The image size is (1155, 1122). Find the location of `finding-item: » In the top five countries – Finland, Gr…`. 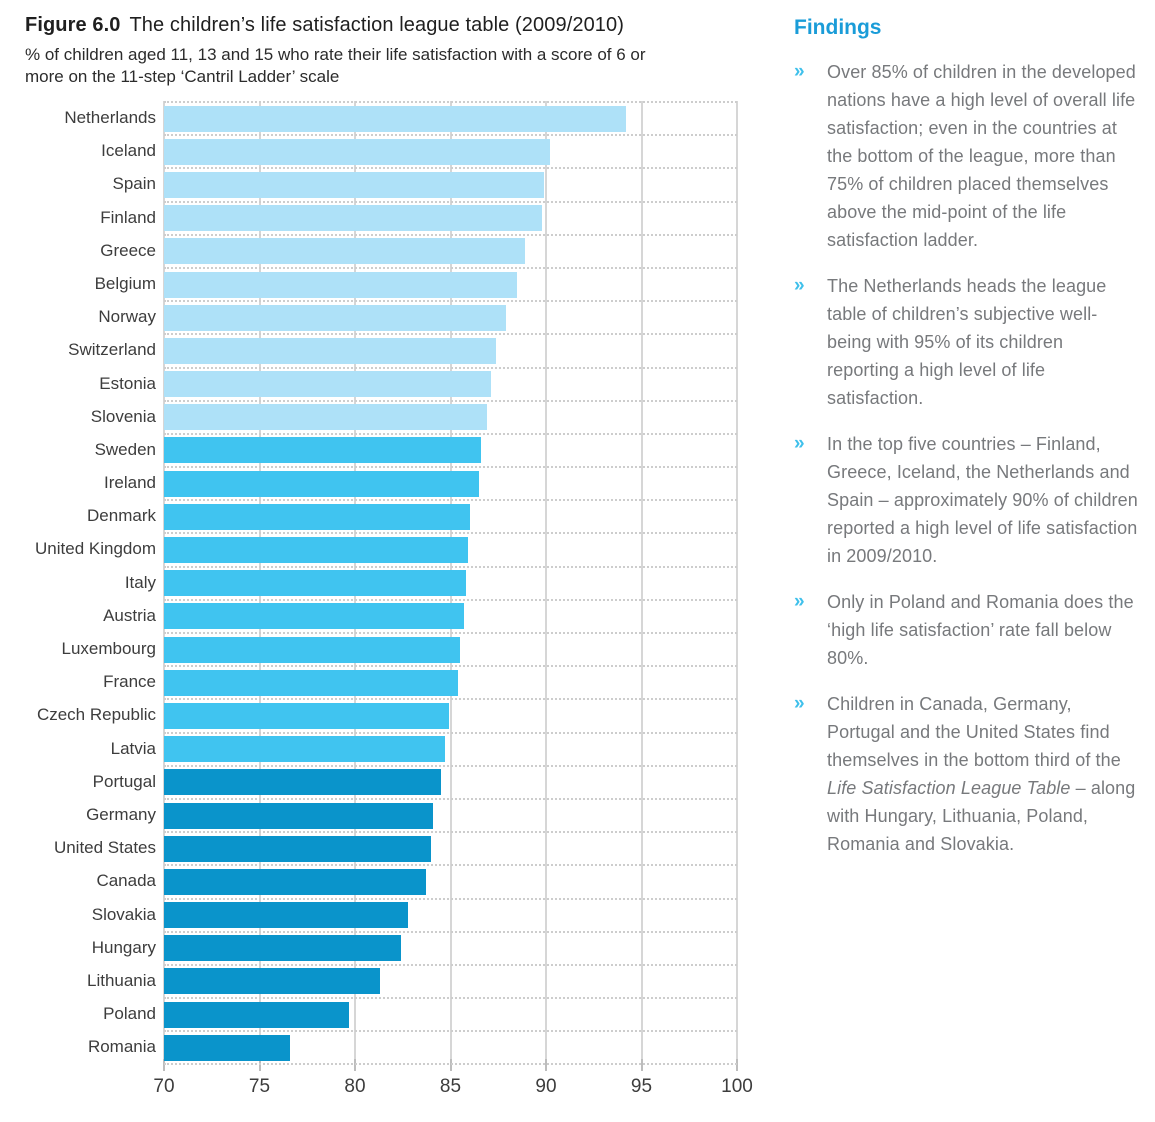

finding-item: » In the top five countries – Finland, Gr… is located at coordinates (966, 500).